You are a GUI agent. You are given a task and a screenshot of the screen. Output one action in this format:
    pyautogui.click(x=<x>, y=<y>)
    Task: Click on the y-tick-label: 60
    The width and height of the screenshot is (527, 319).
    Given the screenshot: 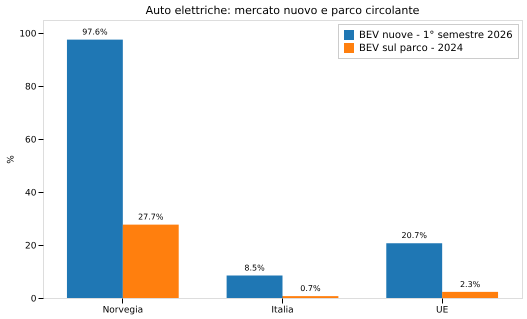 What is the action you would take?
    pyautogui.click(x=31, y=141)
    